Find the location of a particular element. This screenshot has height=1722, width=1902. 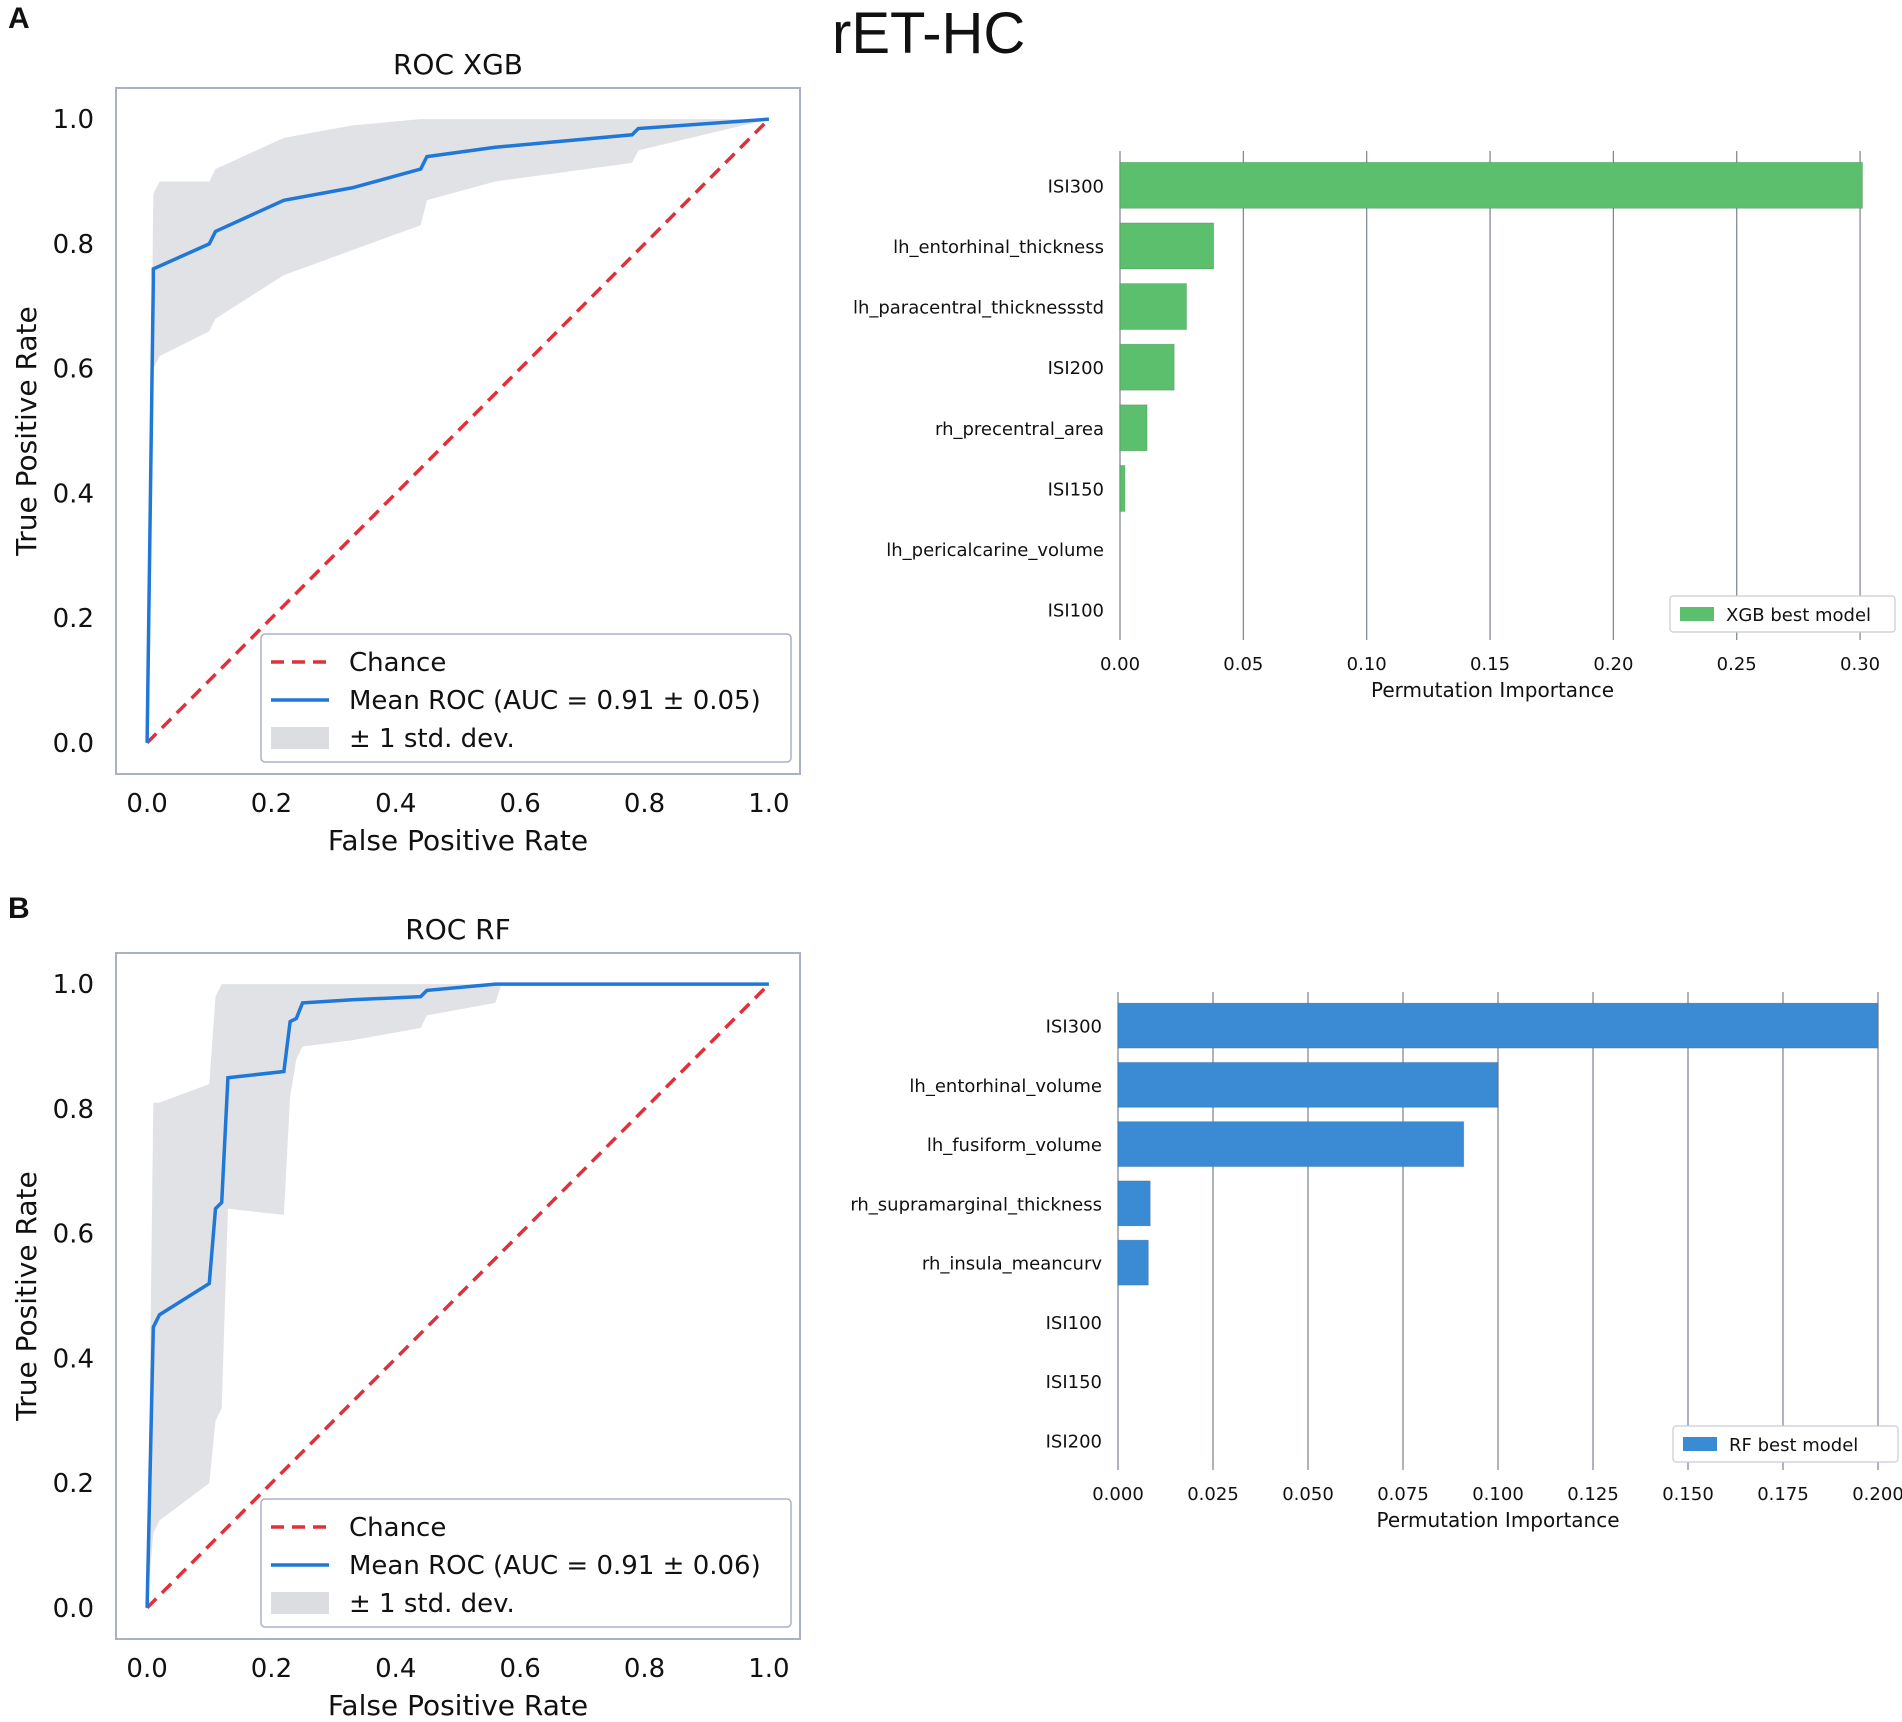

legend-label: XGB best model is located at coordinates (1798, 615).